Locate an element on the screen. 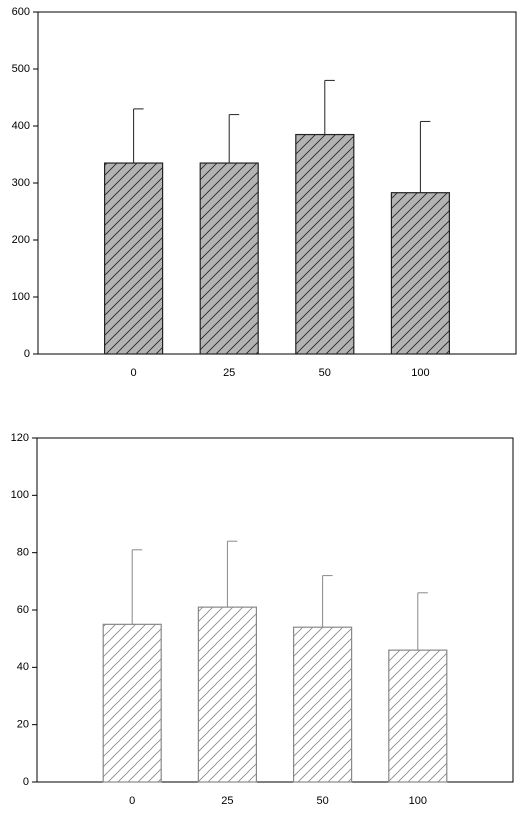 The height and width of the screenshot is (836, 519). y-tick-label: 600 is located at coordinates (21, 12).